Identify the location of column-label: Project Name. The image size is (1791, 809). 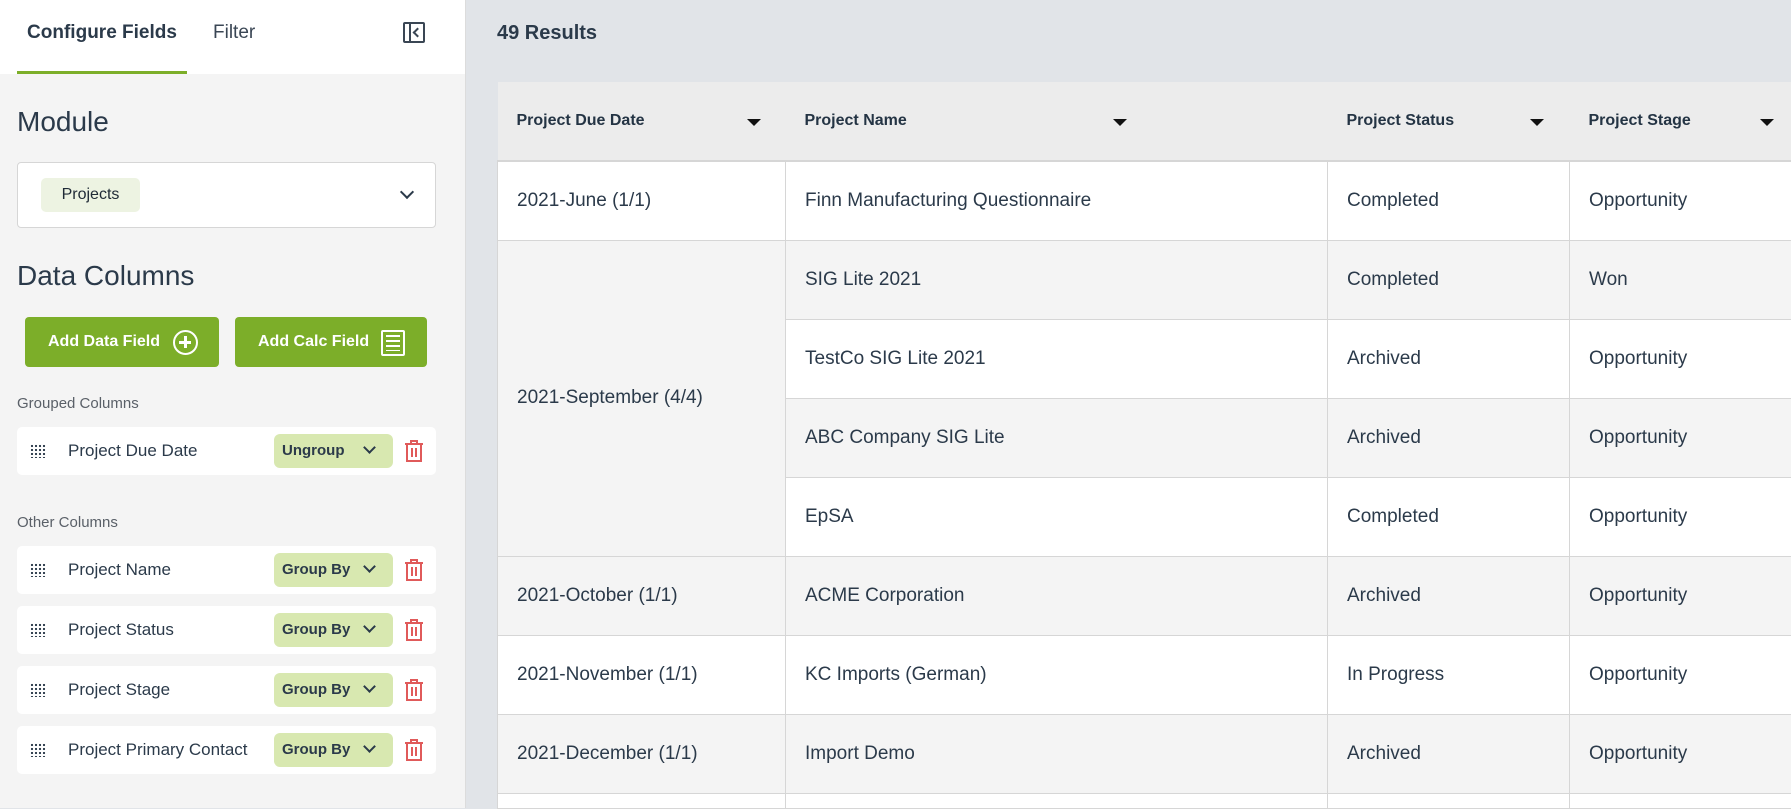
(119, 570).